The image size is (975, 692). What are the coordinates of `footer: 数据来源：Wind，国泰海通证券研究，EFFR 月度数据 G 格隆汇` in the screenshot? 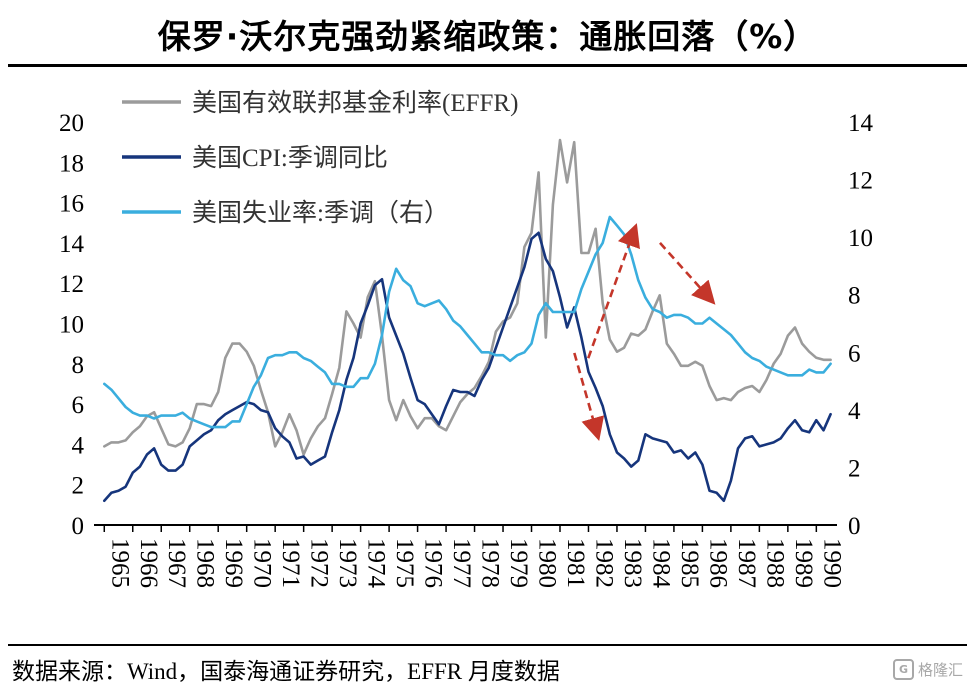 It's located at (487, 669).